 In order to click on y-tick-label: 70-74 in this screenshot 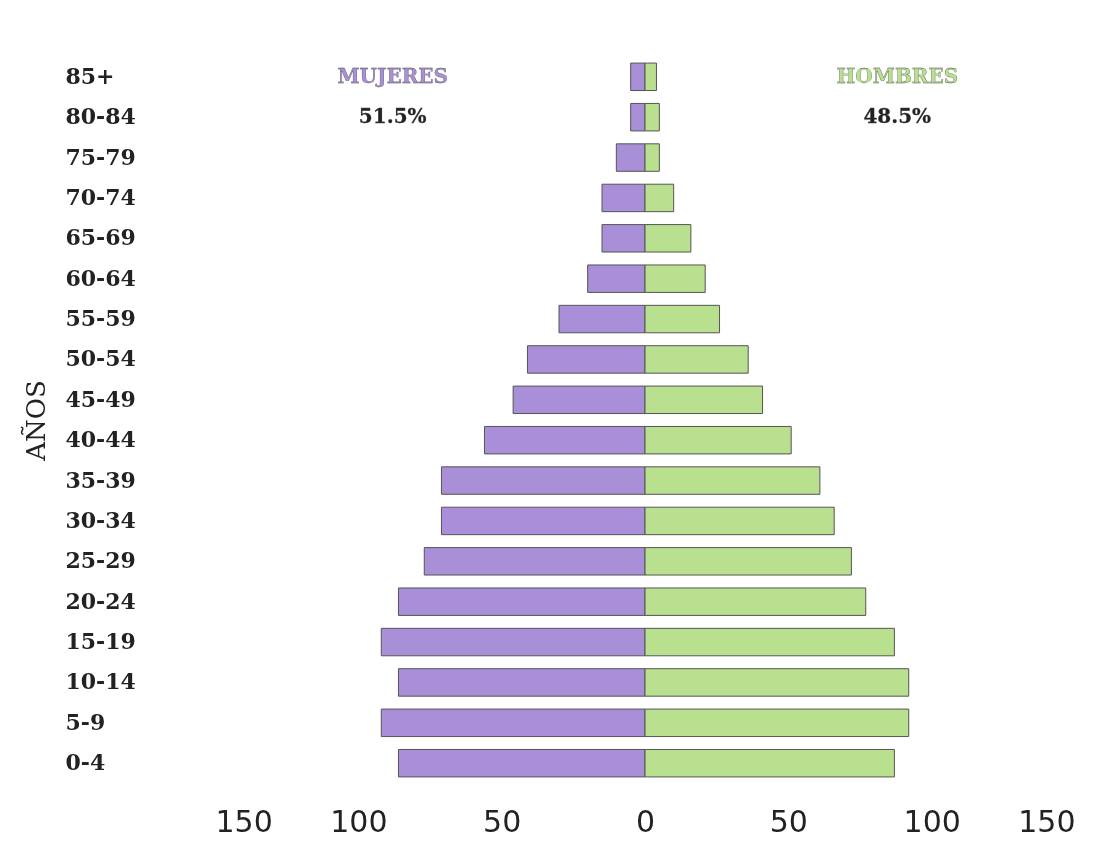, I will do `click(100, 196)`.